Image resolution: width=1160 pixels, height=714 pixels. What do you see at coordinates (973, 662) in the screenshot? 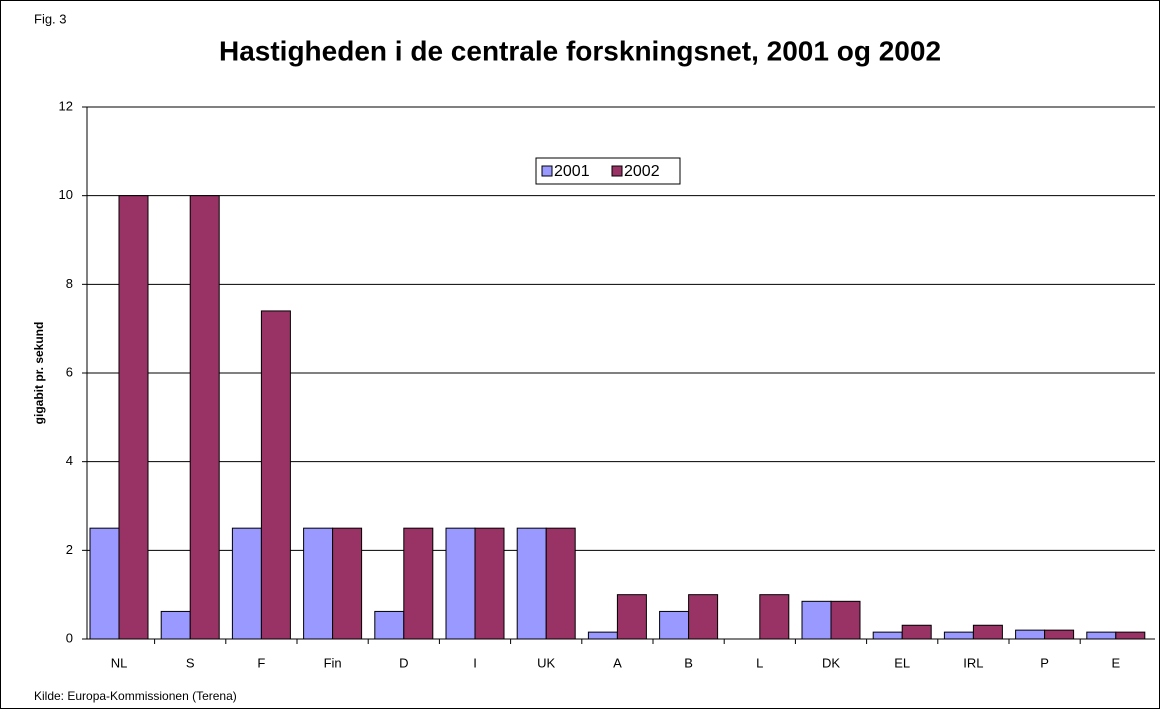
I see `x-tick-label: IRL` at bounding box center [973, 662].